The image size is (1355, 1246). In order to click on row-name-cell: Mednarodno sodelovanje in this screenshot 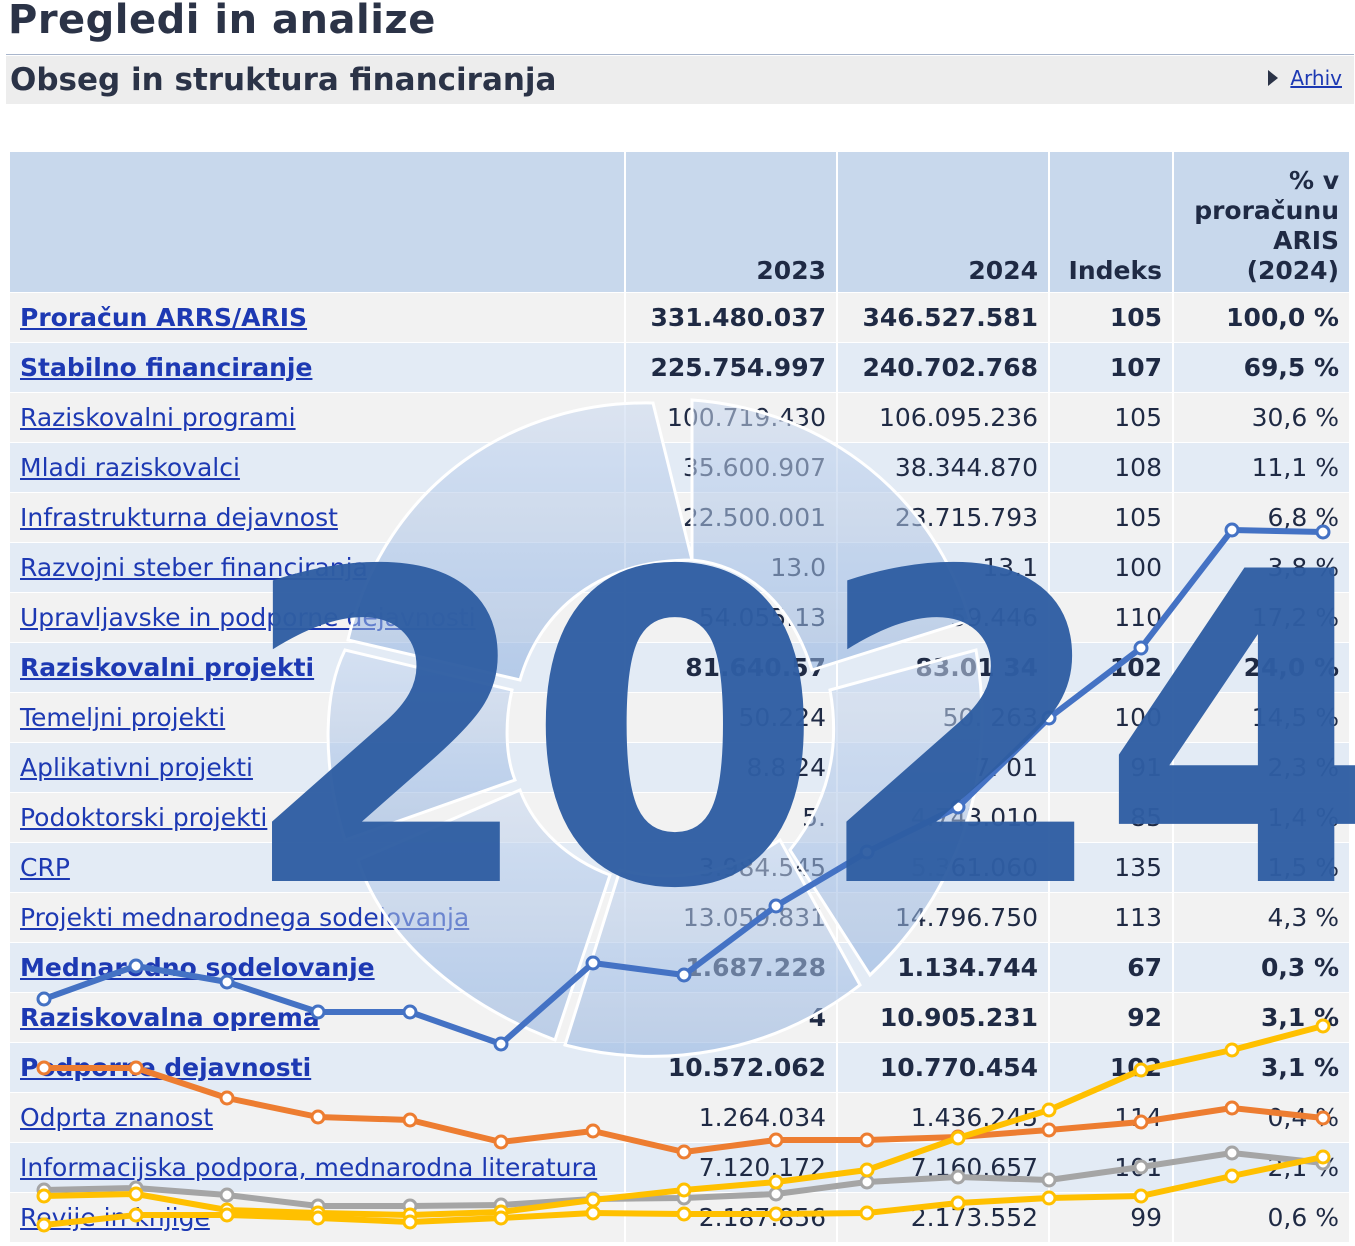, I will do `click(318, 966)`.